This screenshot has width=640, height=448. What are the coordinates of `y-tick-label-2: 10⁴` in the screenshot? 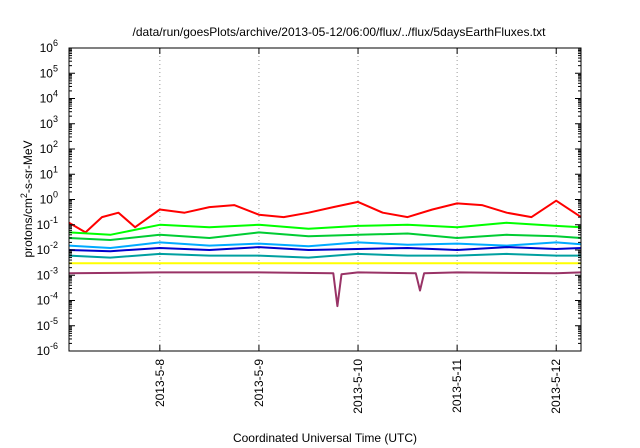 It's located at (49, 97).